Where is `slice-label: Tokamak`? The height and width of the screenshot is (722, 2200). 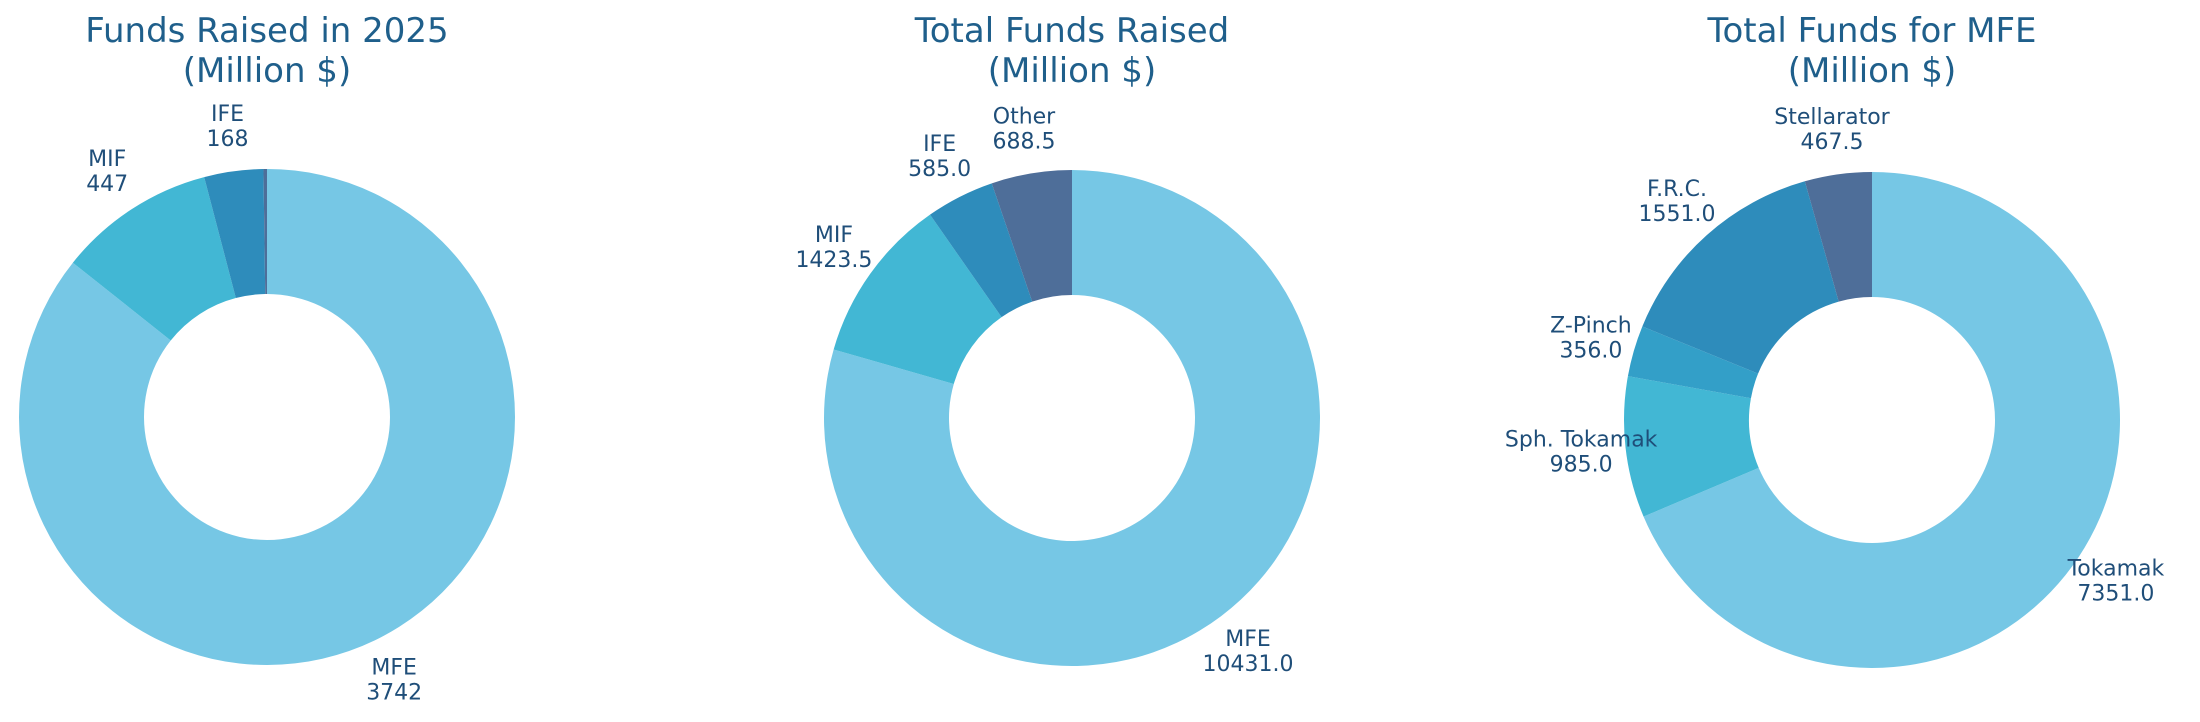
slice-label: Tokamak is located at coordinates (2116, 569).